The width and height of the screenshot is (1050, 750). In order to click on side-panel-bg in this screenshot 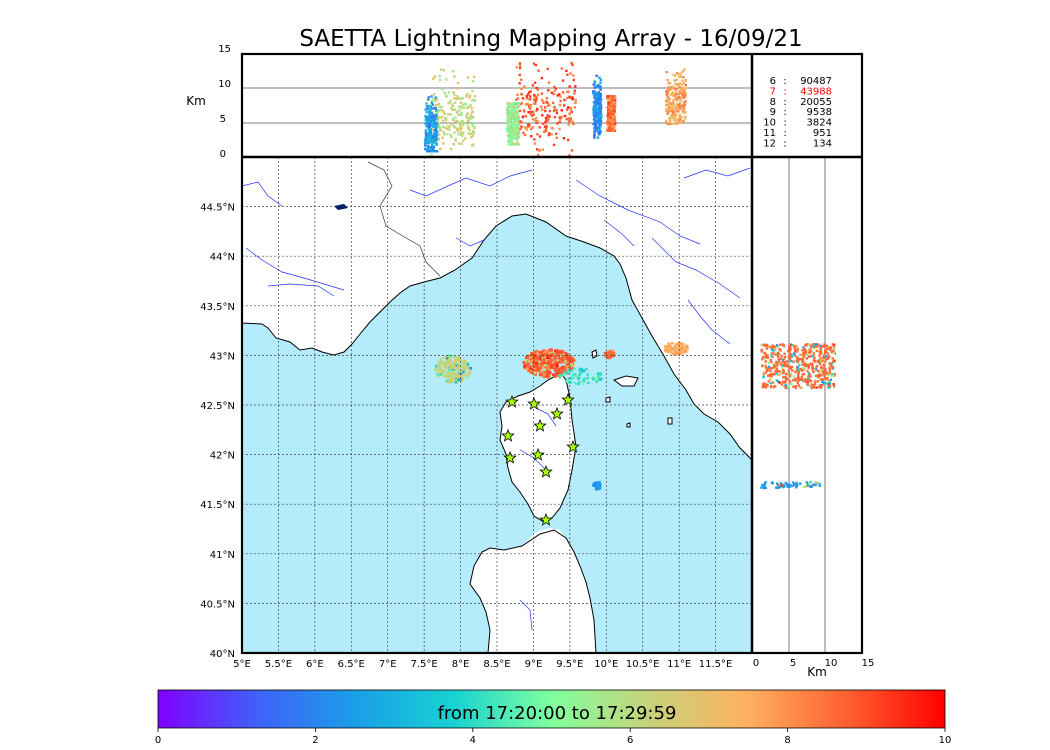, I will do `click(807, 405)`.